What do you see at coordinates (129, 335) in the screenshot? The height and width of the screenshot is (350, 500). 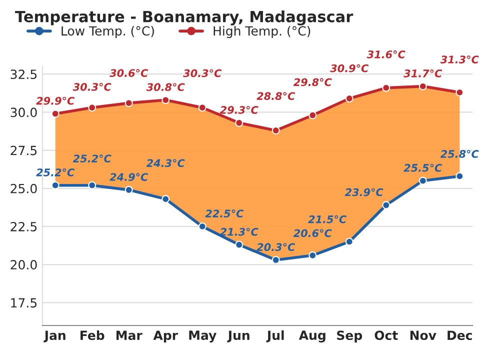 I see `x-tick-label: Mar` at bounding box center [129, 335].